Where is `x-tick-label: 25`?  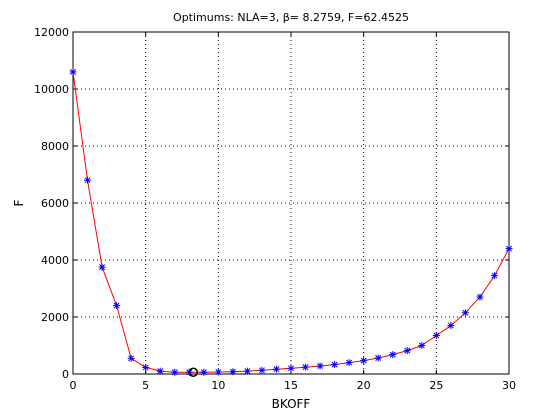 x-tick-label: 25 is located at coordinates (436, 385).